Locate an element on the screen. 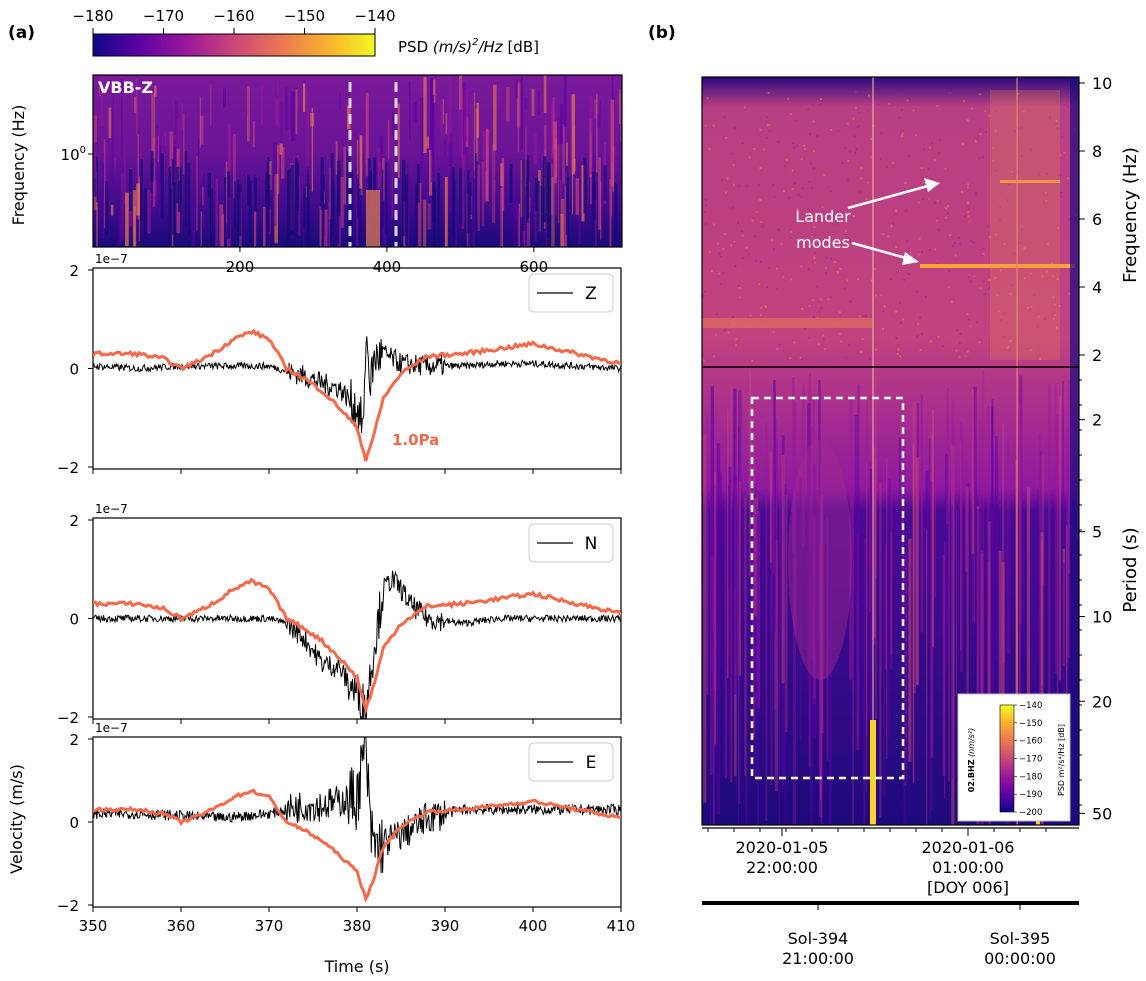 The height and width of the screenshot is (981, 1146). colorbar-b-side-label: 02.BHZ (nm/s²) is located at coordinates (971, 760).